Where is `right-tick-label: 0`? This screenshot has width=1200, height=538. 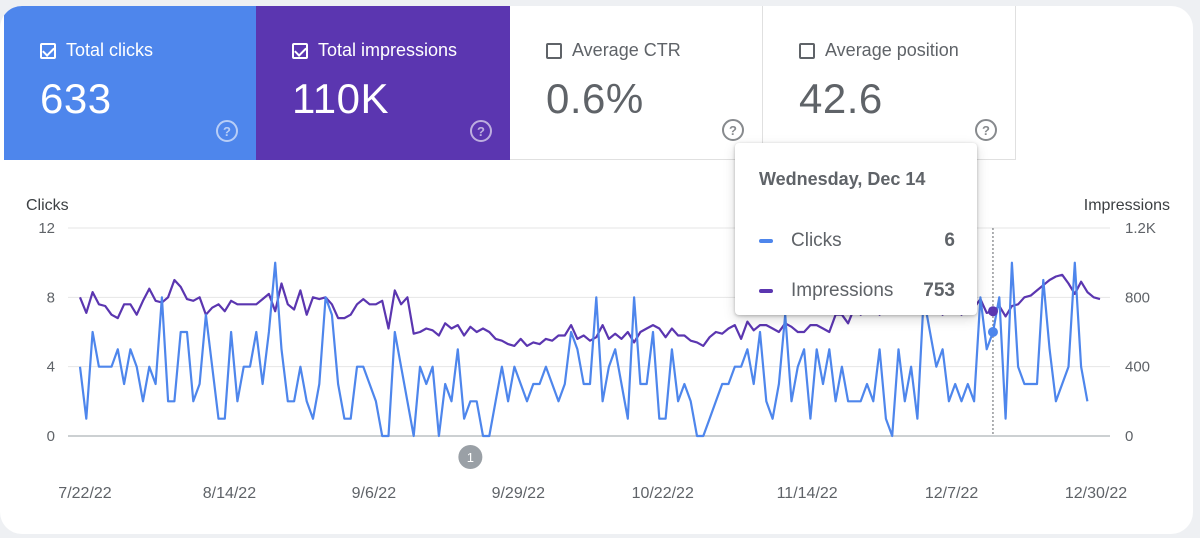 right-tick-label: 0 is located at coordinates (1129, 436).